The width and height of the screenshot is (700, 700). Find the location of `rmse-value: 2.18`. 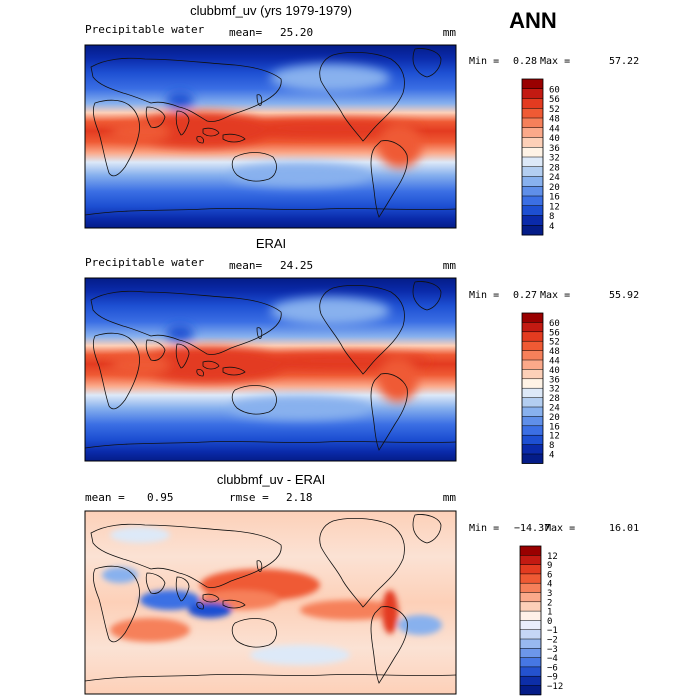

rmse-value: 2.18 is located at coordinates (299, 497).